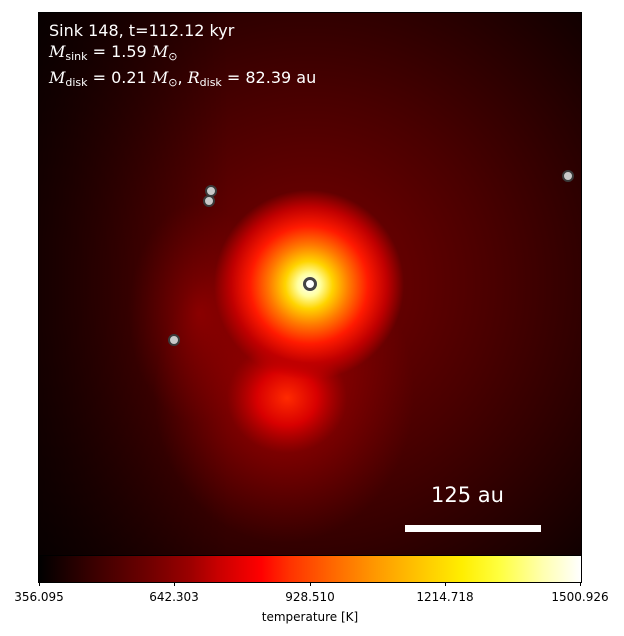 The height and width of the screenshot is (636, 624). What do you see at coordinates (113, 52) in the screenshot?
I see `sink-mass-line: Msink = 1.59 M⊙` at bounding box center [113, 52].